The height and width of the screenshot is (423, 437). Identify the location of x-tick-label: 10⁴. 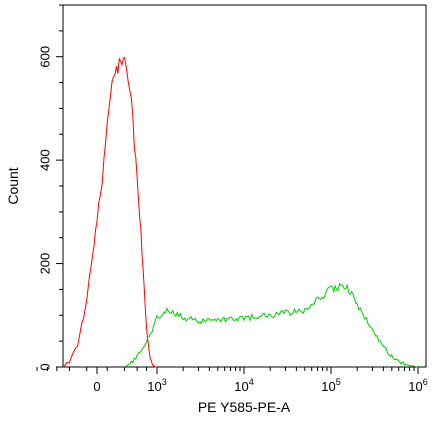
(243, 385).